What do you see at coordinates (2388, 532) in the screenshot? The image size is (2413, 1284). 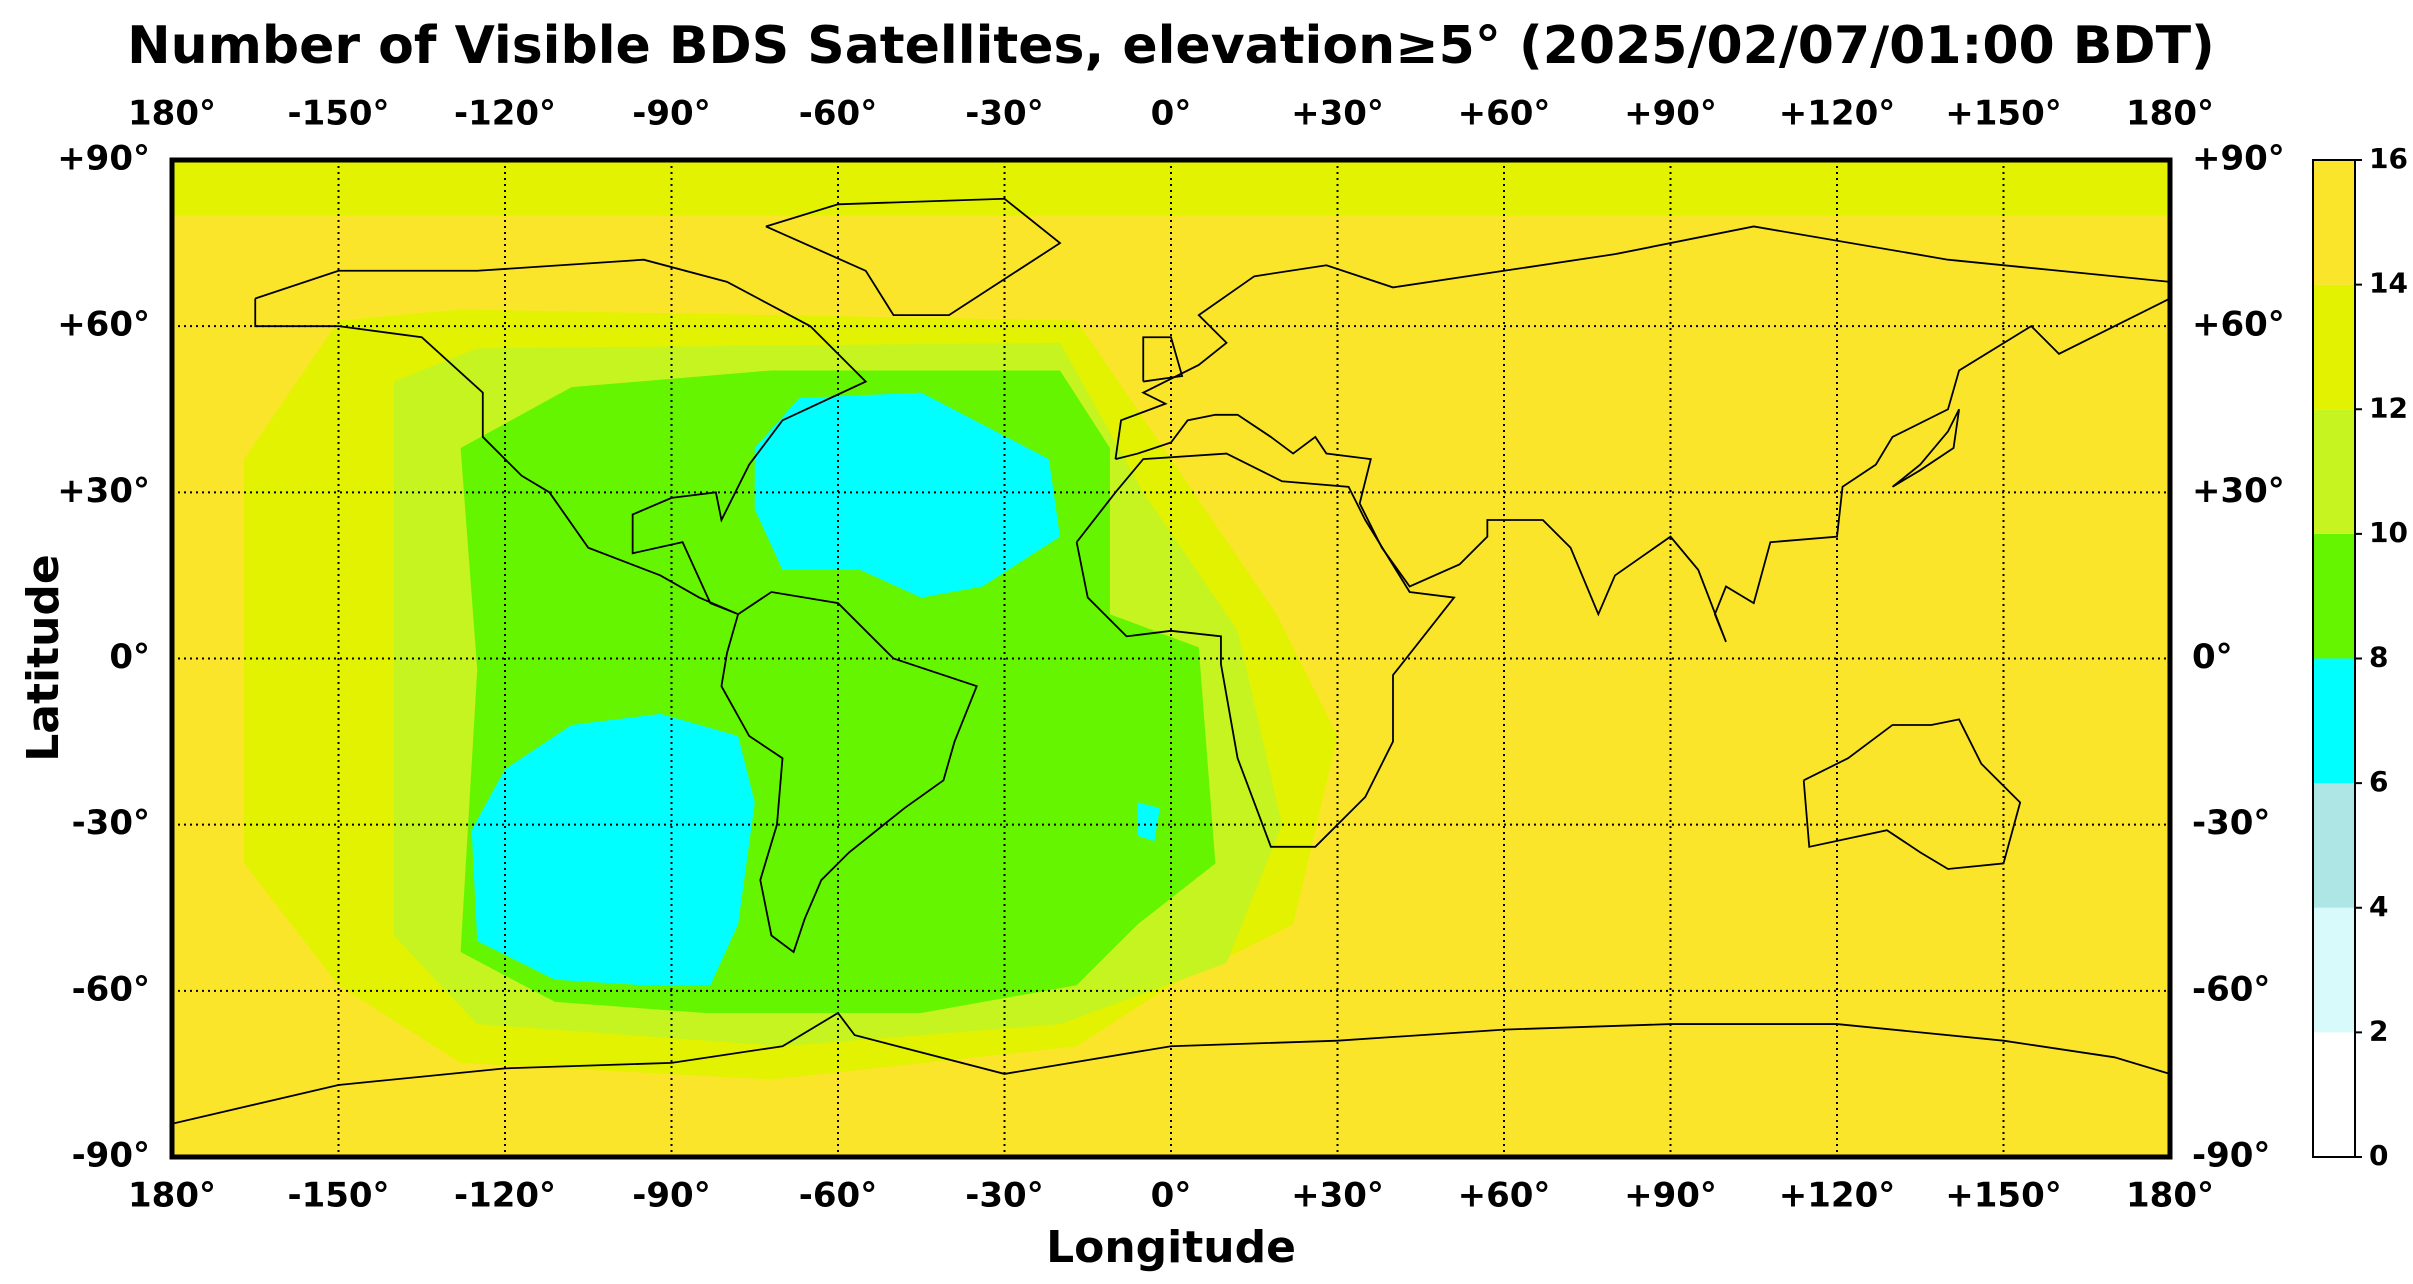 I see `colorbar-tick-label: 10` at bounding box center [2388, 532].